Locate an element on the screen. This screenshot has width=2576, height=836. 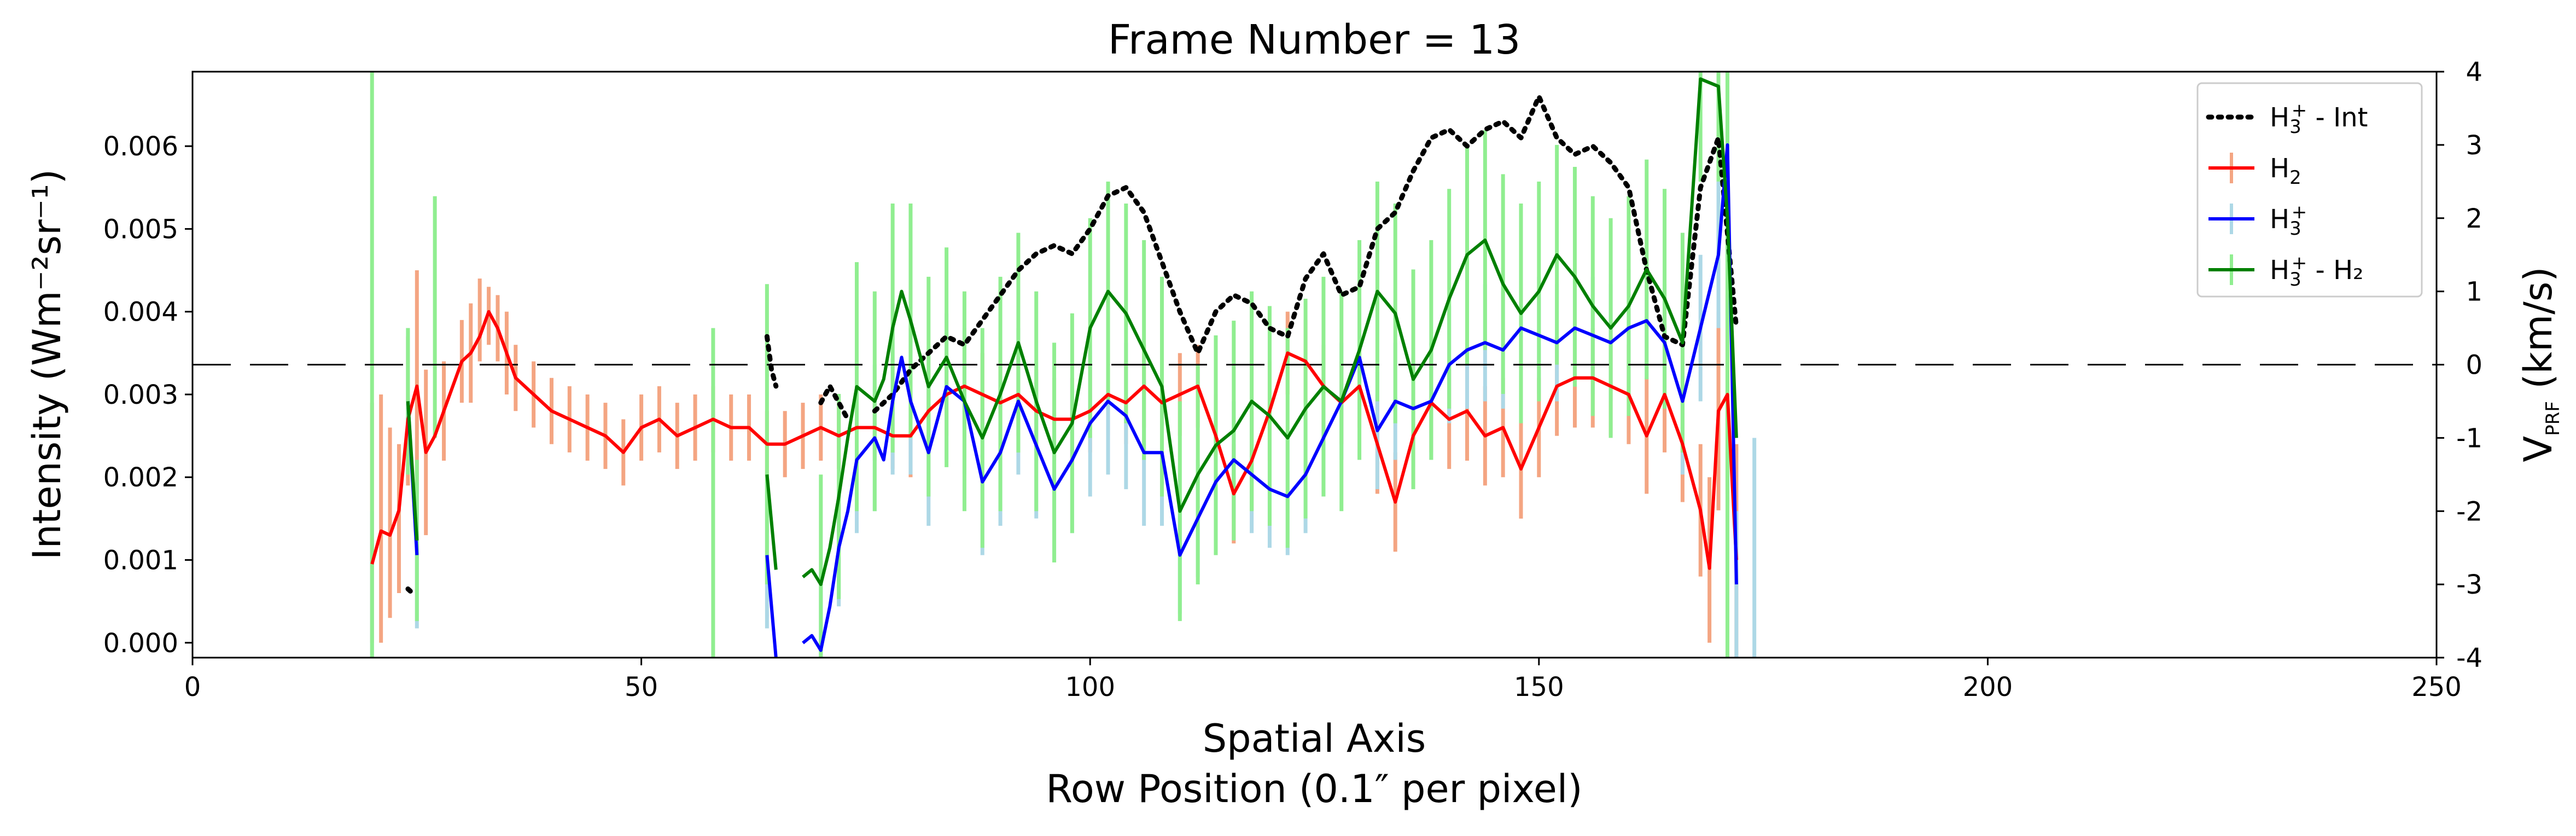
legend: H3+ - Int H2 H3+ H3+ - H₂ is located at coordinates (2309, 190).